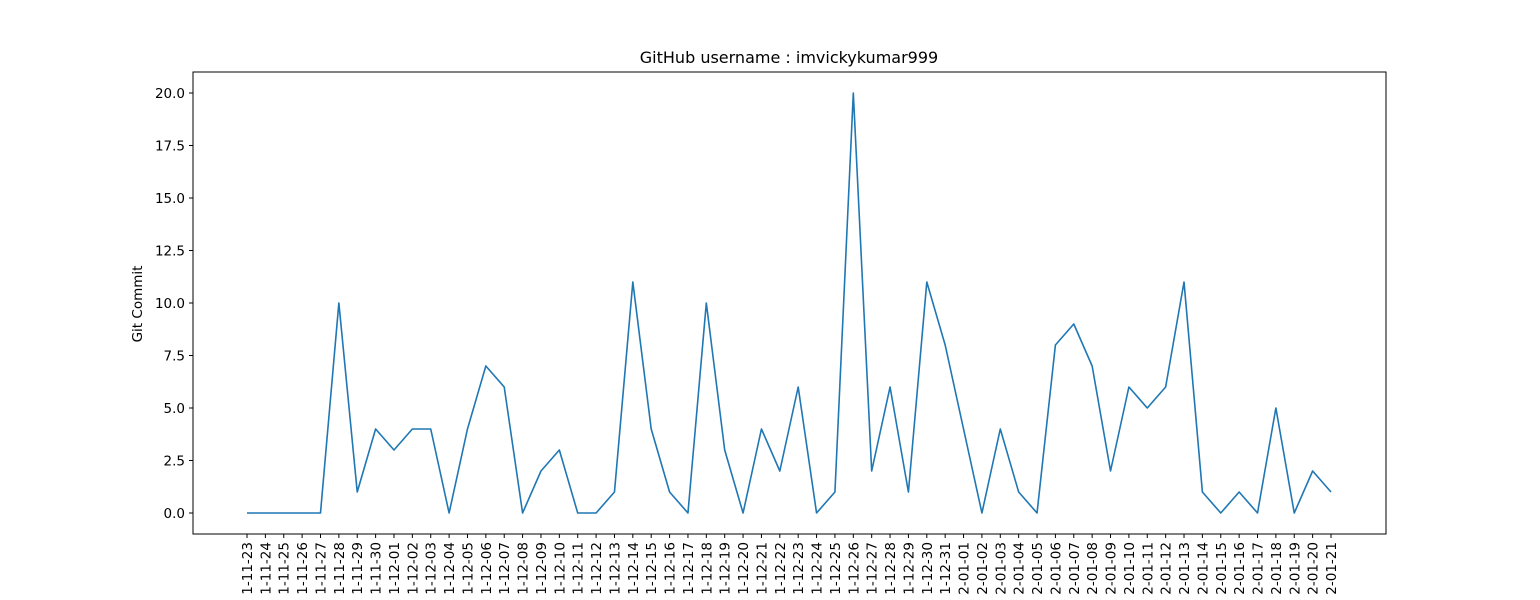 The image size is (1540, 600). Describe the element at coordinates (1222, 568) in the screenshot. I see `x-tick-label: 2-01-15` at that location.